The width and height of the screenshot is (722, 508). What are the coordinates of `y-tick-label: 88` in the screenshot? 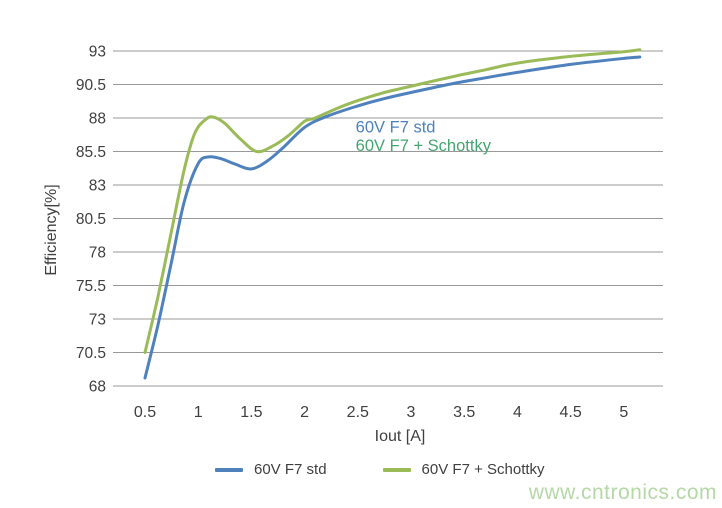 It's located at (97, 119).